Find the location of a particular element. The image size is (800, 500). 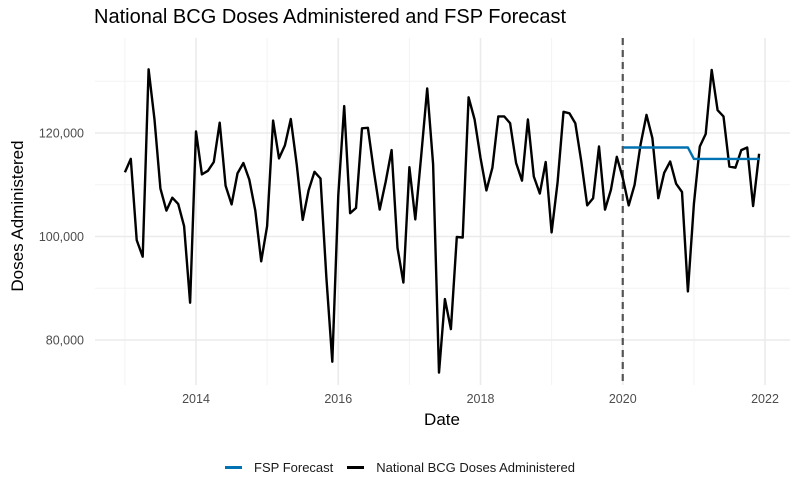

legend-label-fsp-forecast: FSP Forecast is located at coordinates (294, 467).